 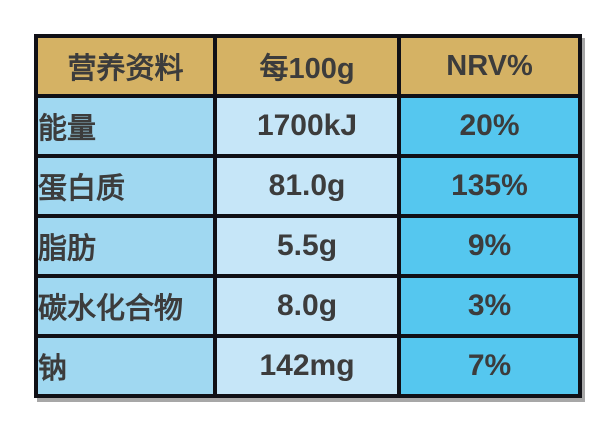 I want to click on row-value-fat: 5.5g, so click(x=307, y=246).